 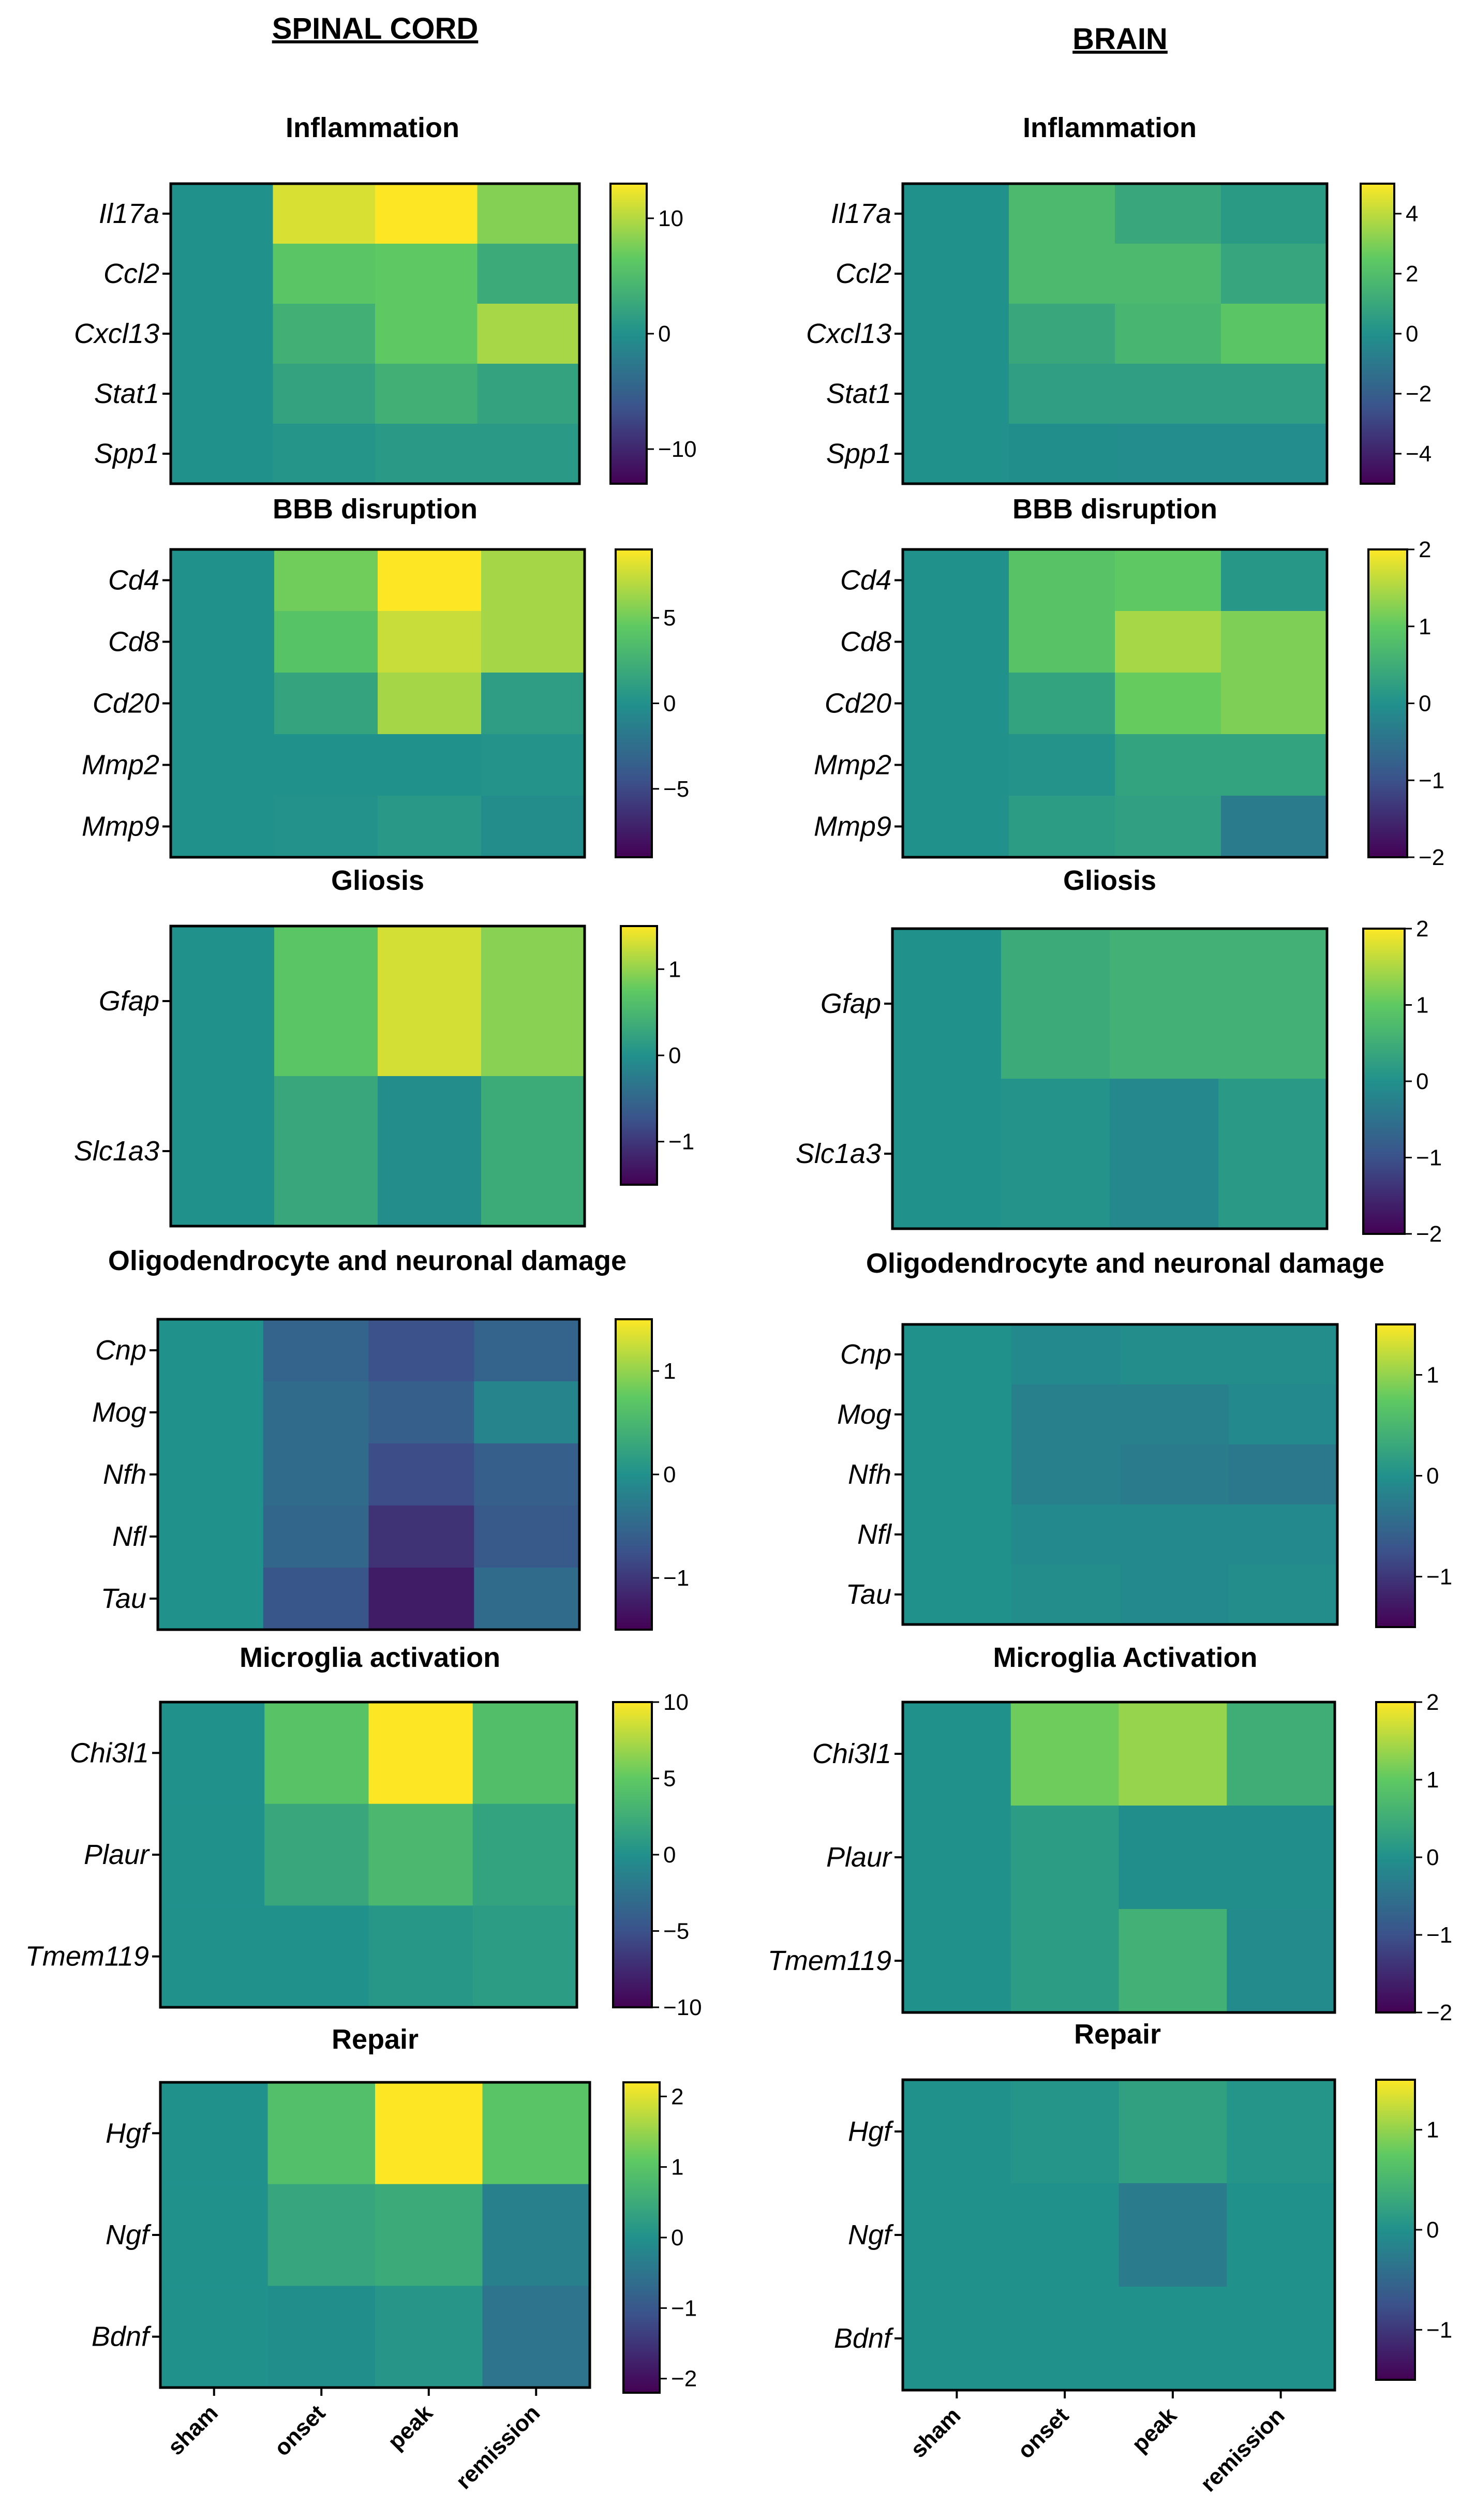 I want to click on heatmap-cell-ccl2-peak, so click(x=426, y=274).